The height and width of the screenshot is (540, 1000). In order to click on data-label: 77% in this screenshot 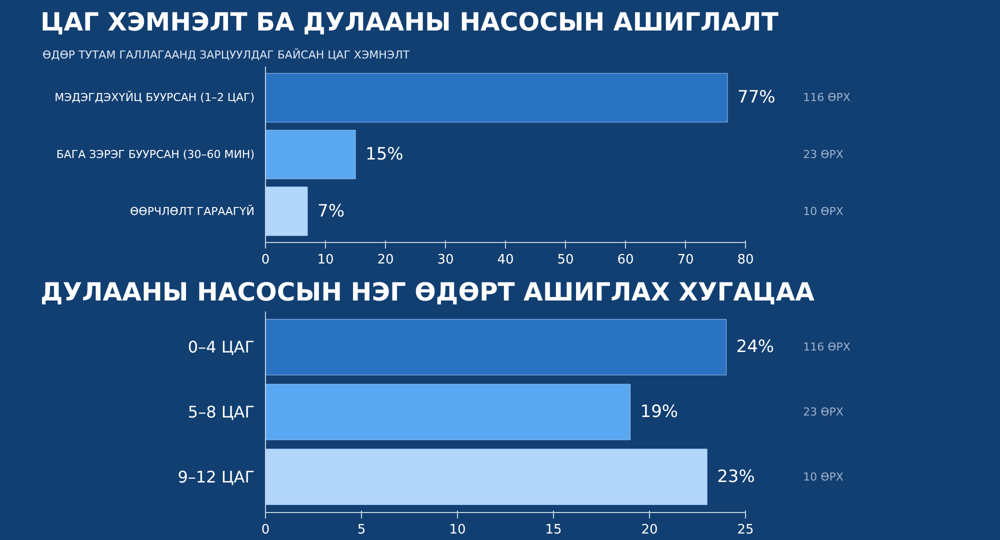, I will do `click(757, 98)`.